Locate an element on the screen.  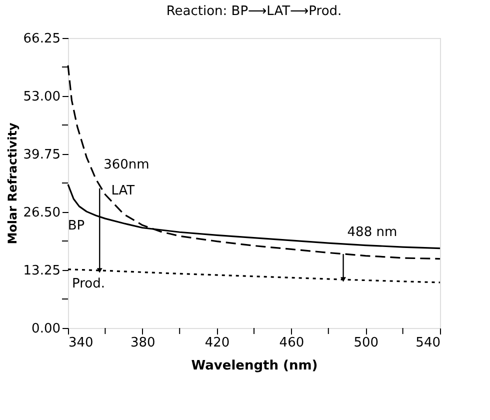
x-tick-label: 460 is located at coordinates (291, 343).